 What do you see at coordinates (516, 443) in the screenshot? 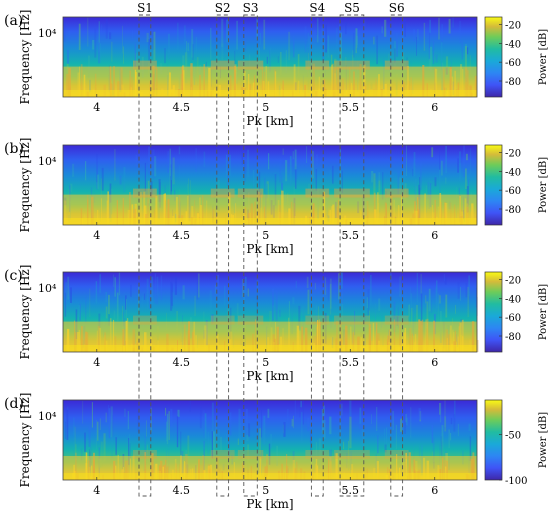
I see `colorbar: -50 -100 Power [dB]` at bounding box center [516, 443].